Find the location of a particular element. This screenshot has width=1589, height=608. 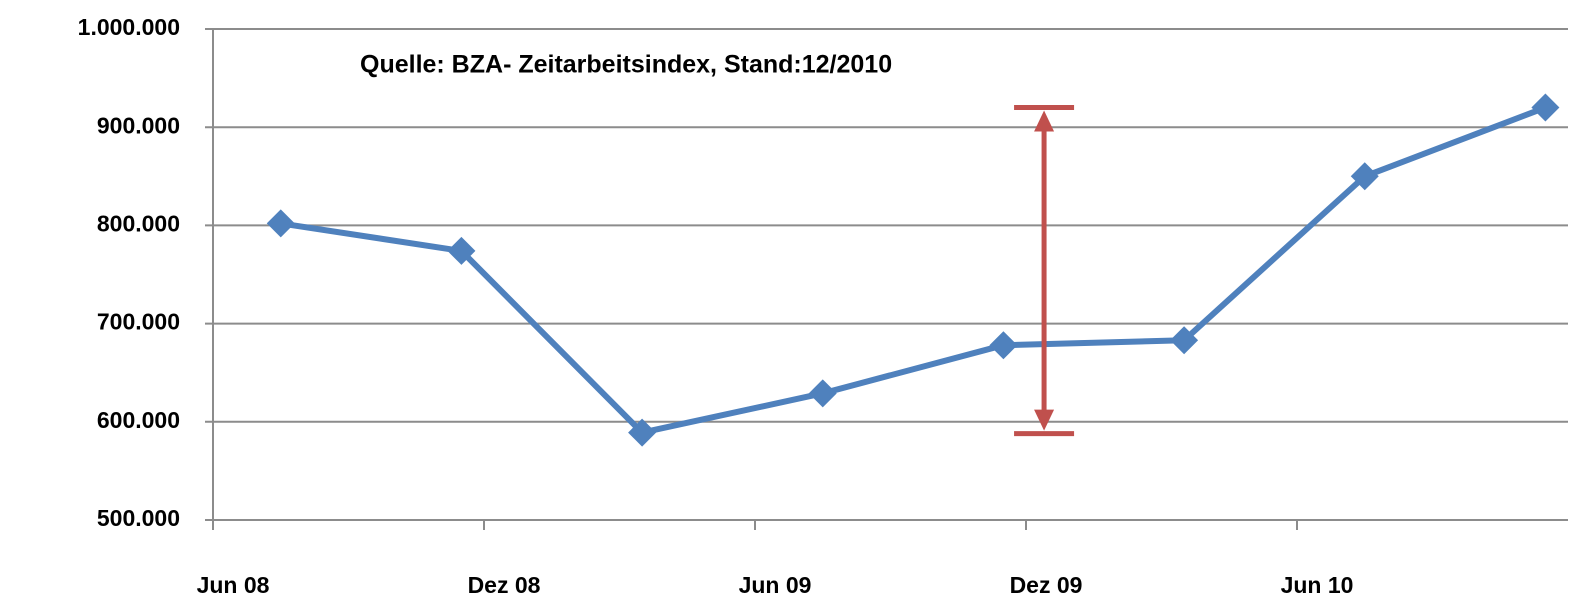

y-tick-label: 500.000 is located at coordinates (138, 518).